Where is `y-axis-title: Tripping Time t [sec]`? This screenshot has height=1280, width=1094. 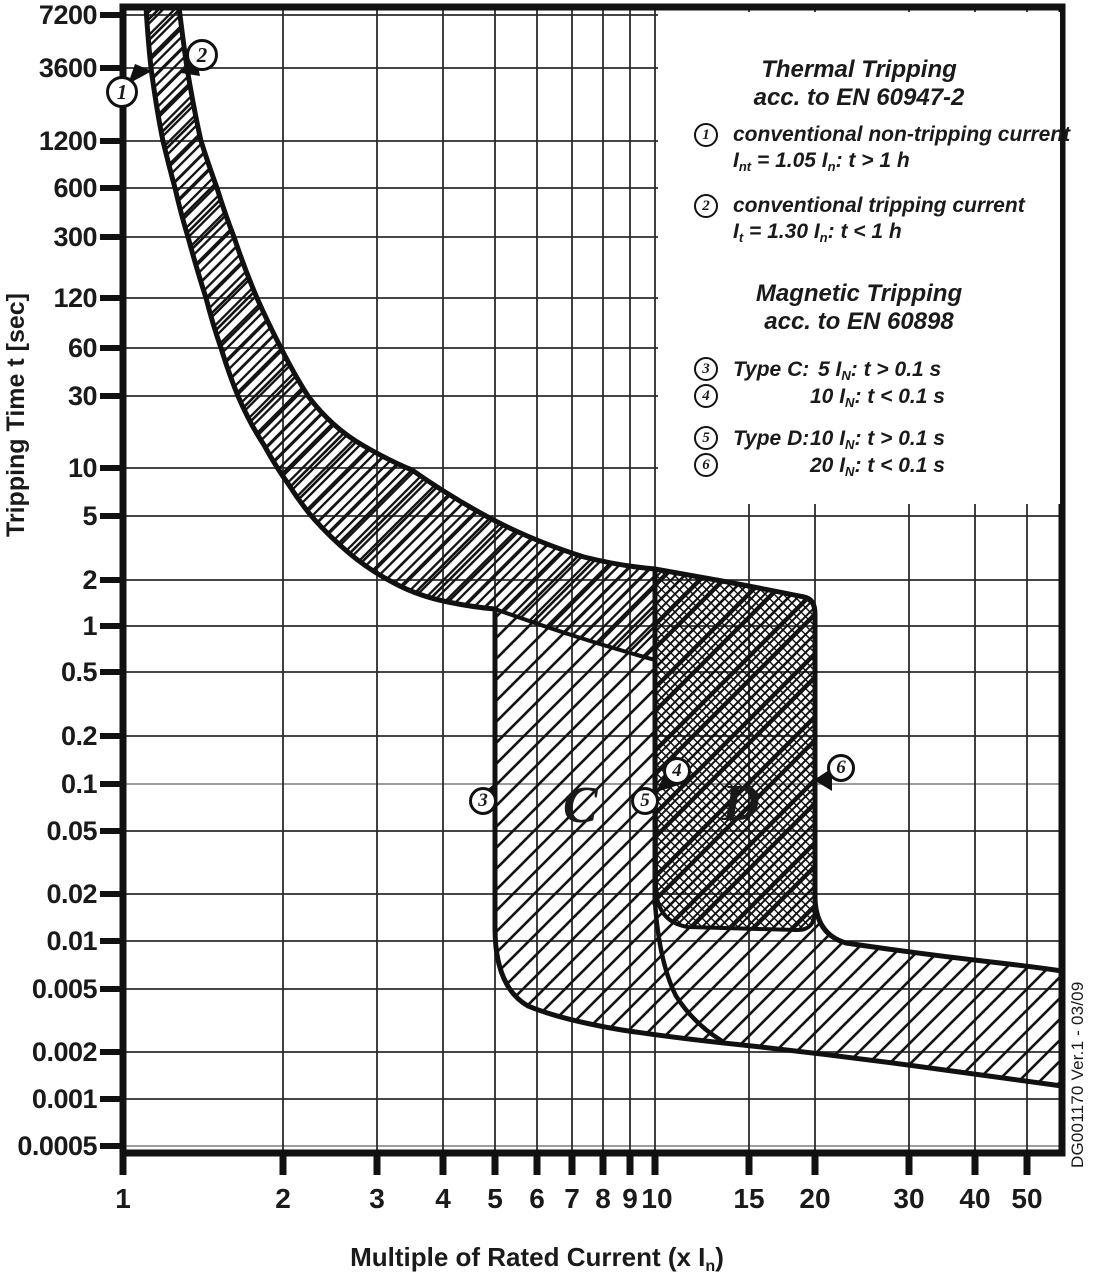
y-axis-title: Tripping Time t [sec] is located at coordinates (16, 415).